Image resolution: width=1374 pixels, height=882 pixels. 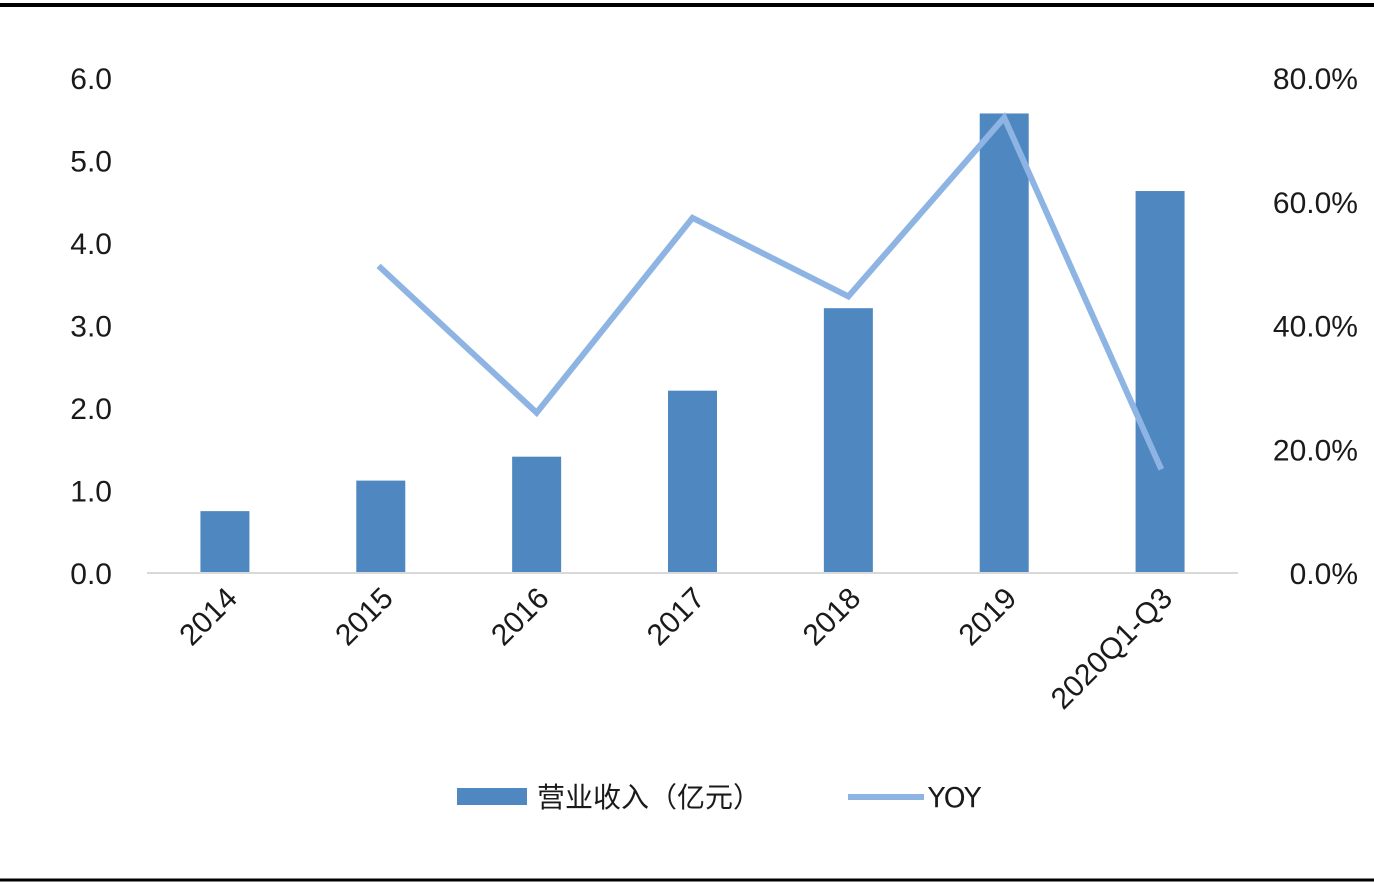 What do you see at coordinates (1315, 203) in the screenshot?
I see `right-tick-label: 60.0%` at bounding box center [1315, 203].